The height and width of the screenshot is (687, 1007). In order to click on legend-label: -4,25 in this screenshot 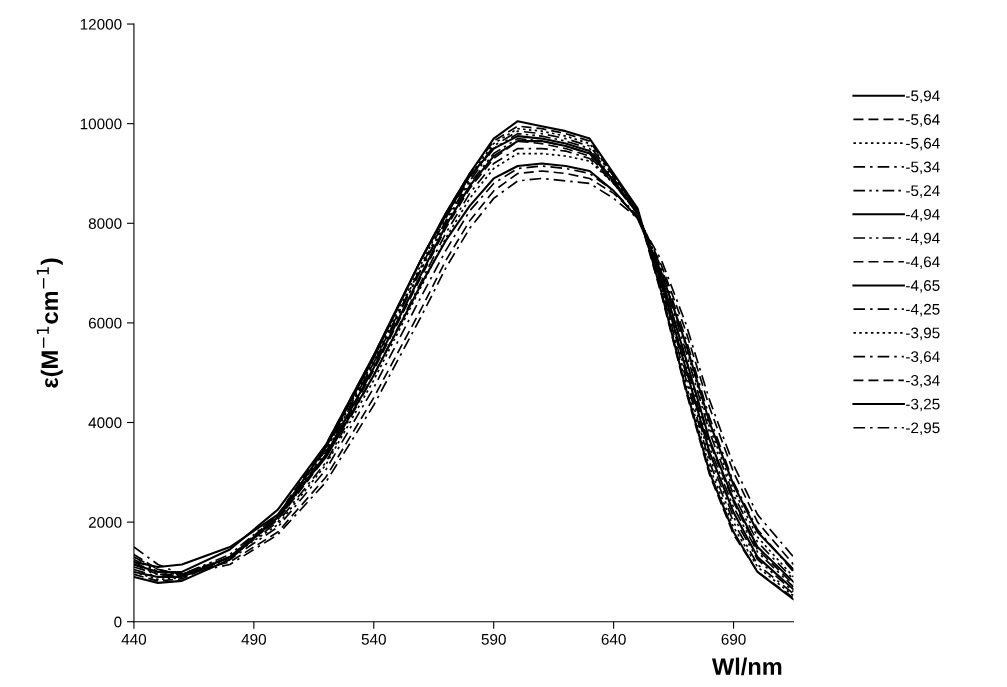, I will do `click(923, 310)`.